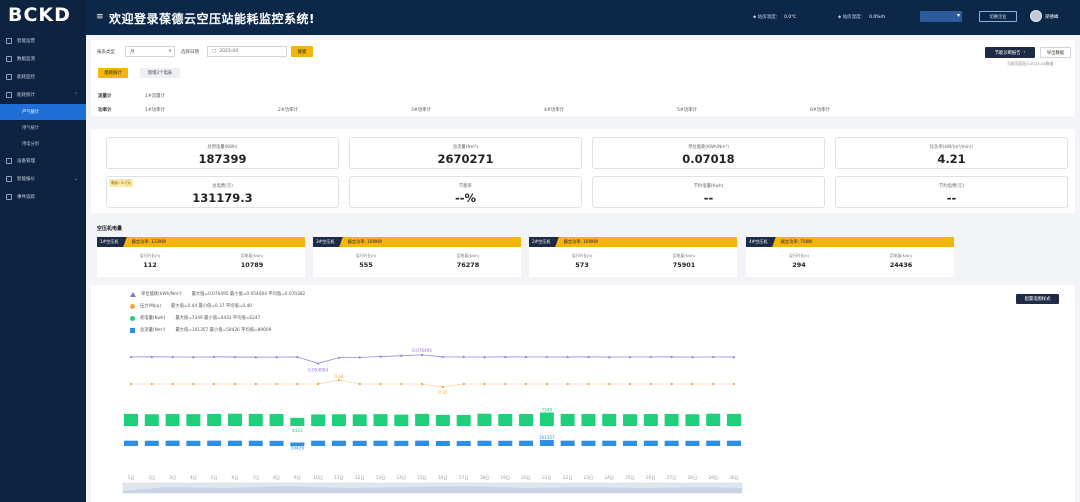  I want to click on power-meter-3: 3#功率计, so click(421, 110).